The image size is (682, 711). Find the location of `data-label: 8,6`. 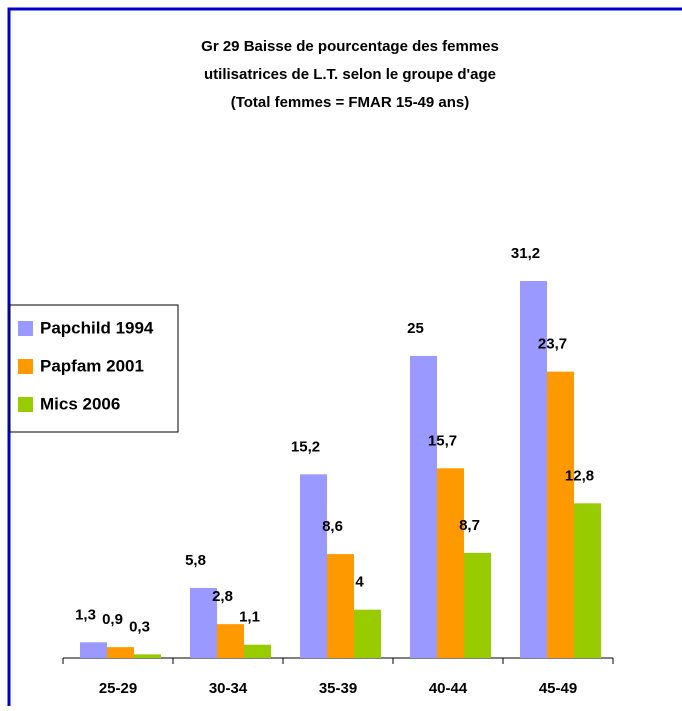

data-label: 8,6 is located at coordinates (332, 526).